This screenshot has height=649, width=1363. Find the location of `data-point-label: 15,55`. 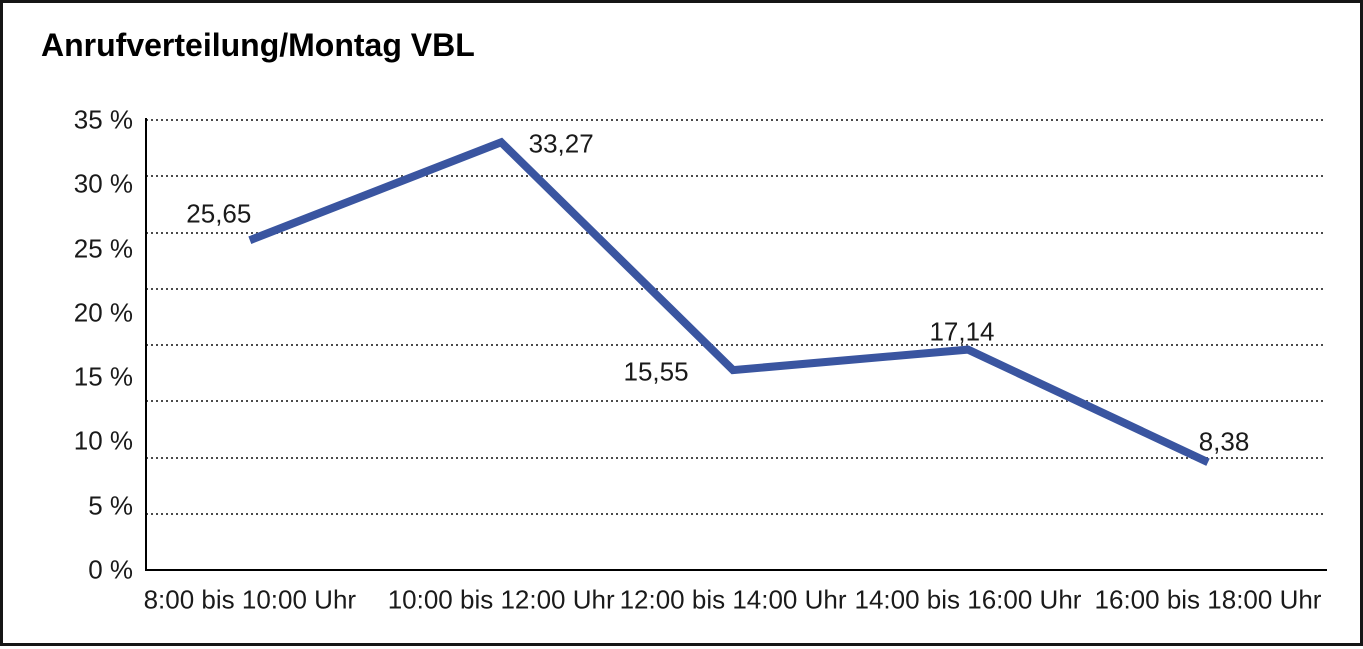

data-point-label: 15,55 is located at coordinates (656, 371).